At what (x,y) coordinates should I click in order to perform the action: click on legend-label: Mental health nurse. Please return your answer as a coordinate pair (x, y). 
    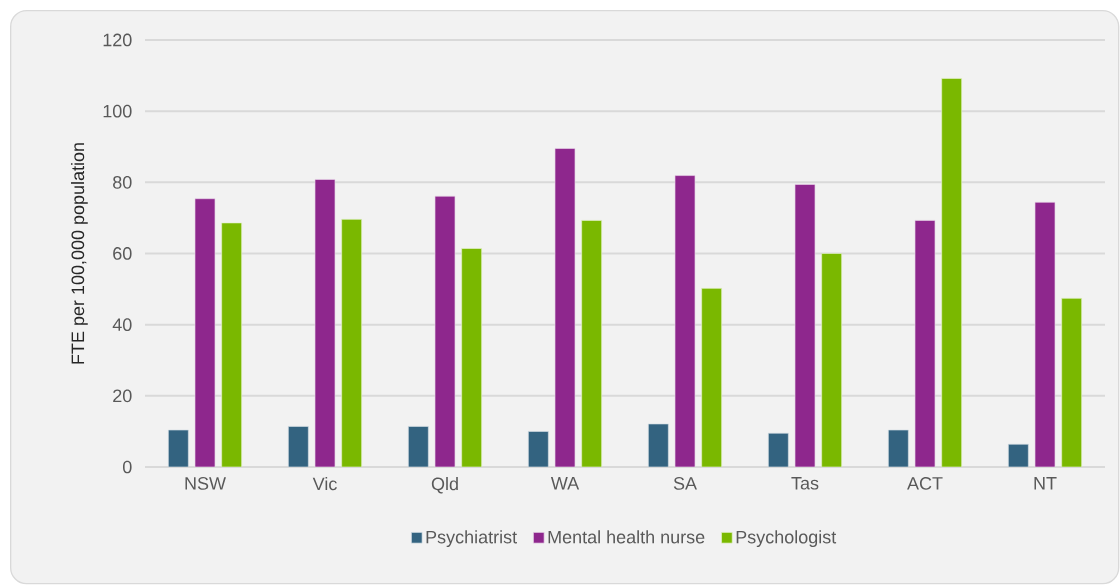
    Looking at the image, I should click on (626, 537).